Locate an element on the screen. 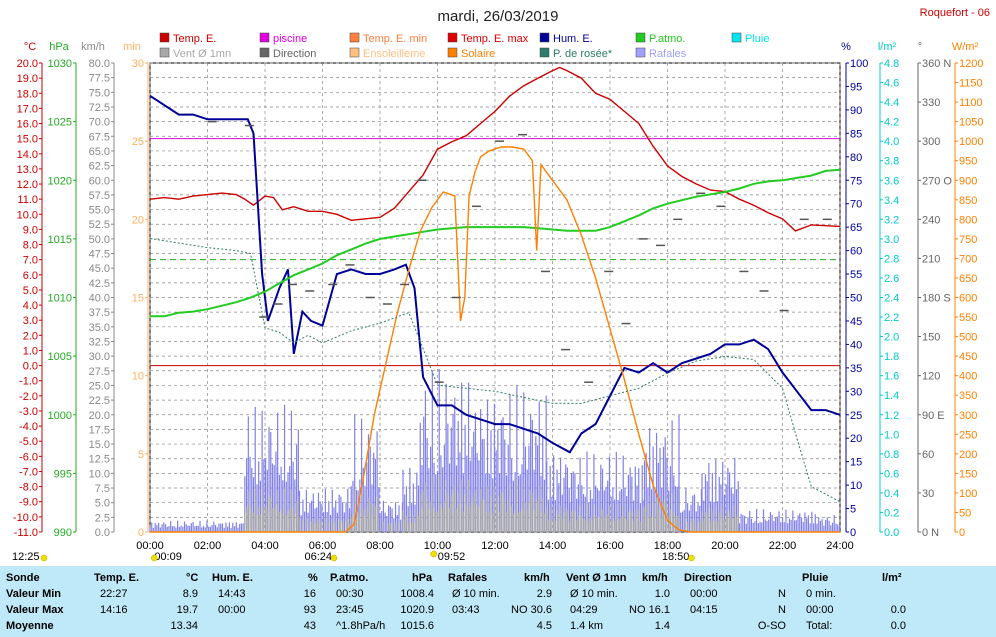  axis-tick-label: 150 is located at coordinates (931, 338).